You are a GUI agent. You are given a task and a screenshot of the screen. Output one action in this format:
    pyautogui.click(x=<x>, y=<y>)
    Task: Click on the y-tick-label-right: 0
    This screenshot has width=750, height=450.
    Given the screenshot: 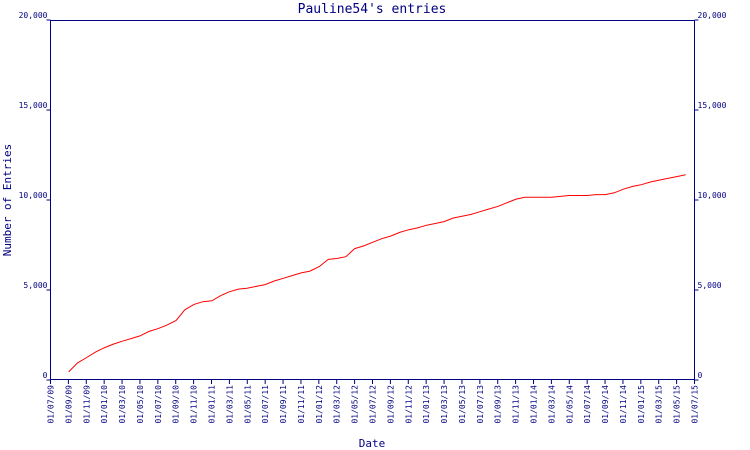 What is the action you would take?
    pyautogui.click(x=700, y=375)
    